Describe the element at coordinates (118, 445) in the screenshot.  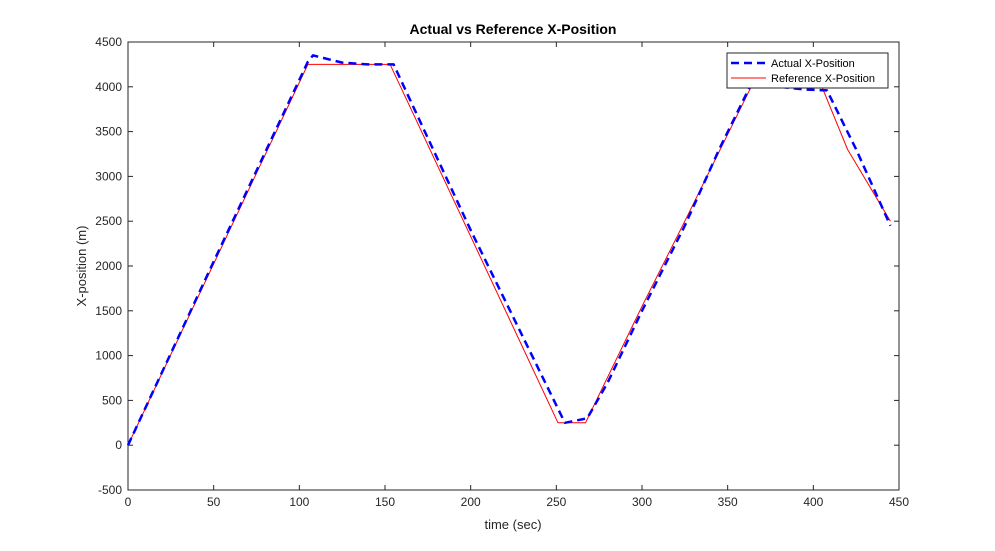
I see `y-tick-label: 0` at that location.